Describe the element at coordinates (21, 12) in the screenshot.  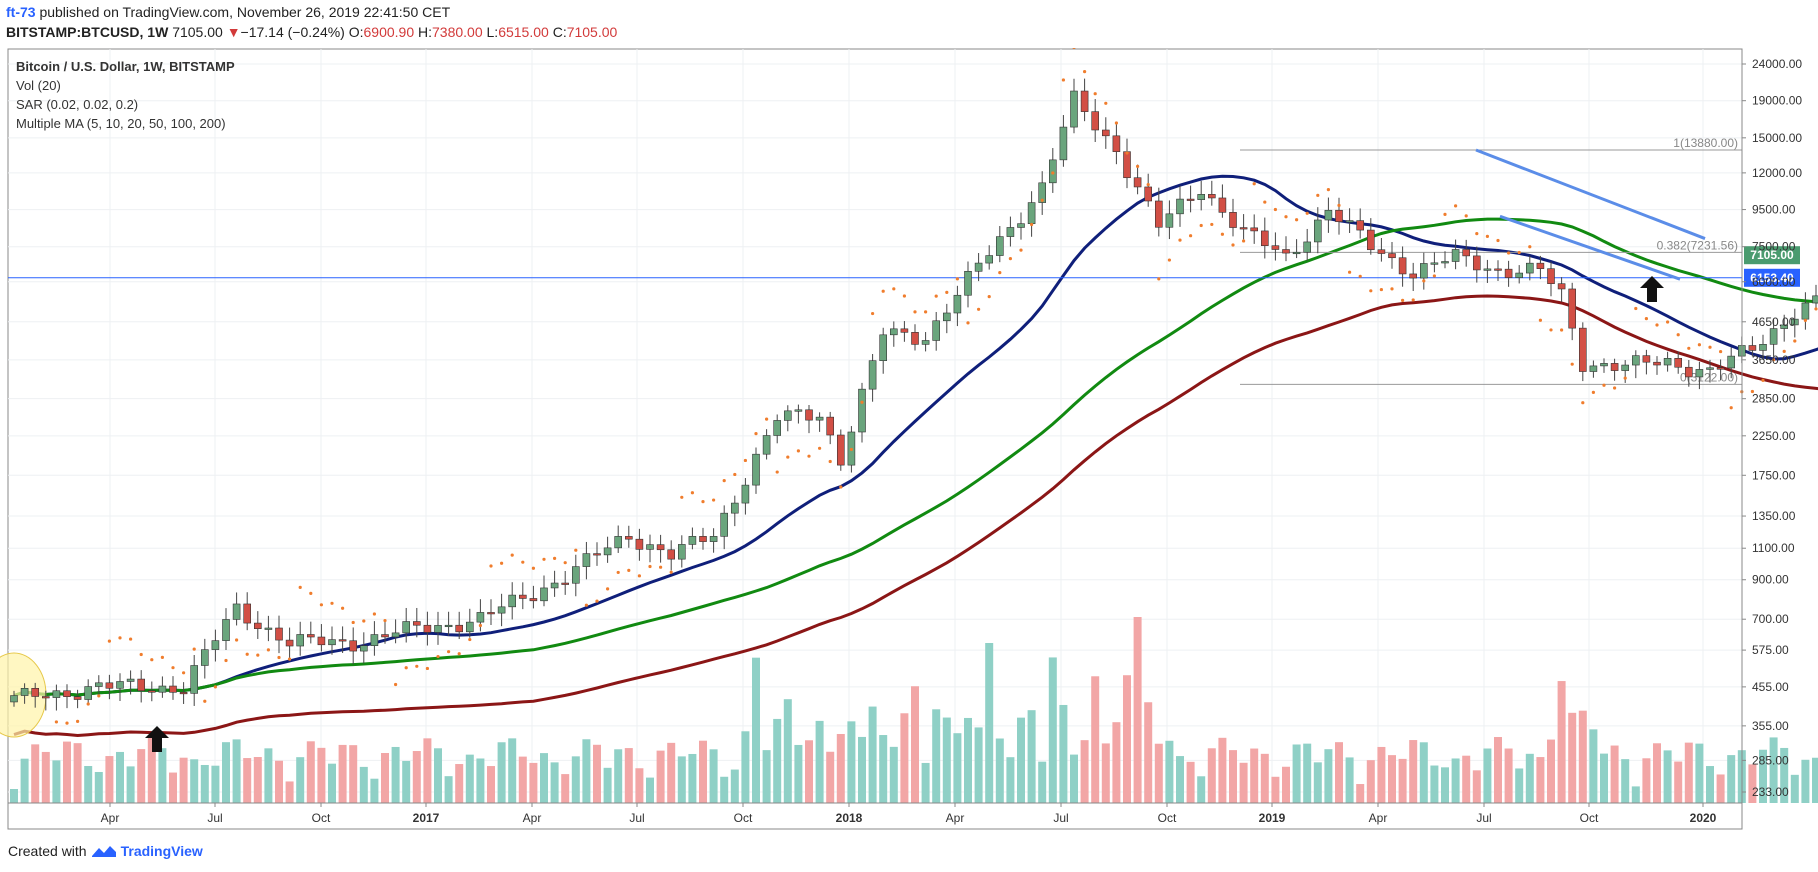
I see `author-name: ft-73` at that location.